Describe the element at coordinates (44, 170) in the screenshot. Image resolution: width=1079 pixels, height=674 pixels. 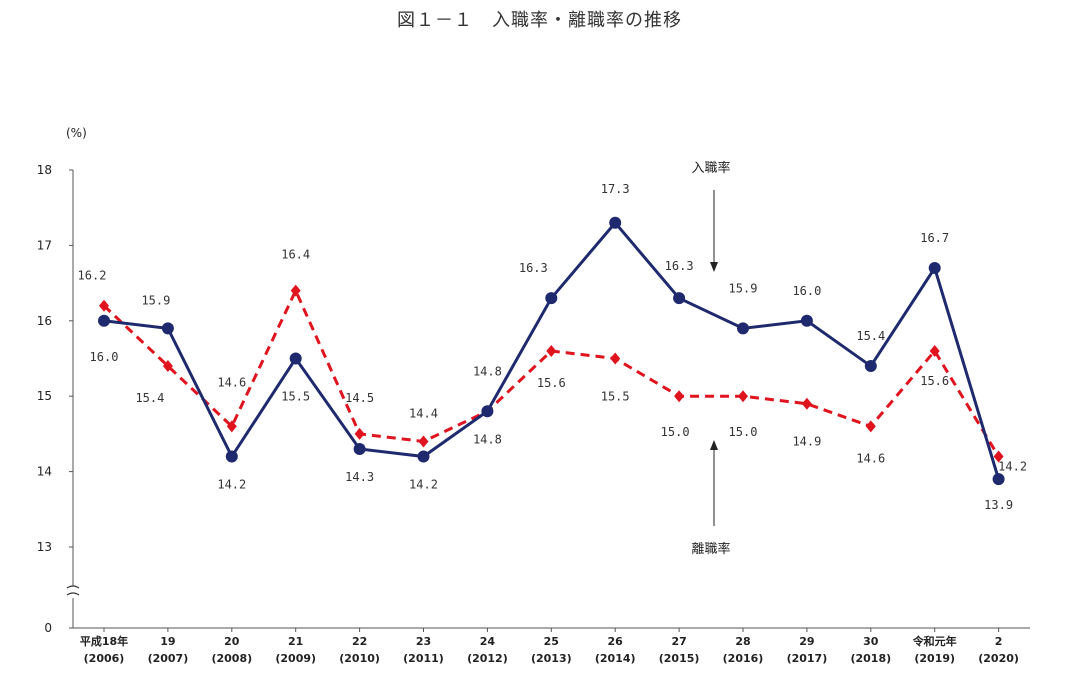
I see `y-tick-label: 18` at that location.